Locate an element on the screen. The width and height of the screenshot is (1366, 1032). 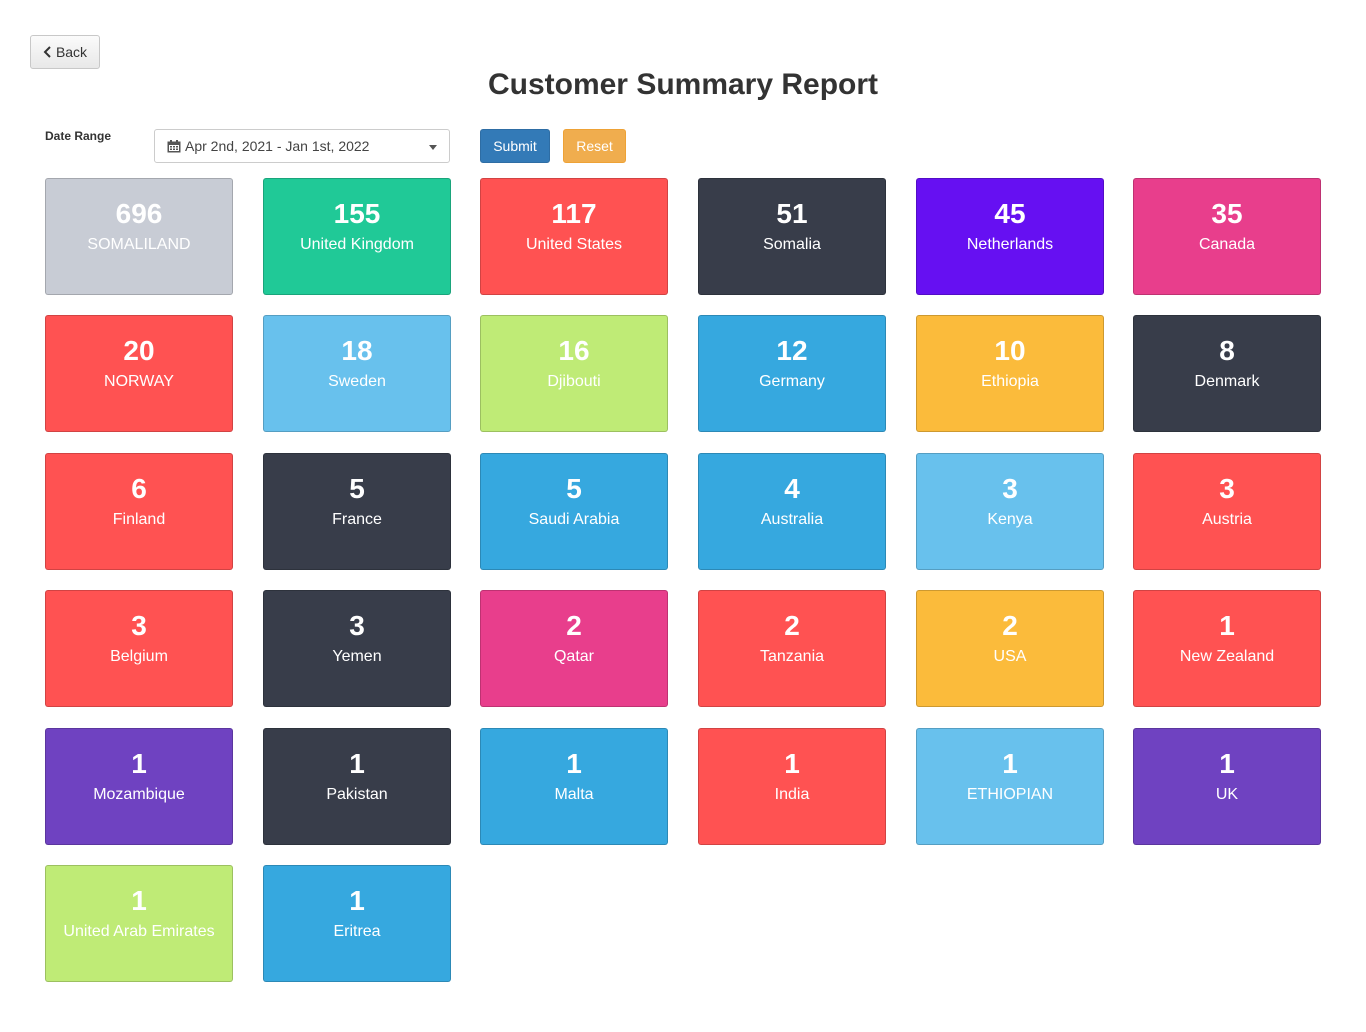
country-tile: 696 SOMALILAND is located at coordinates (139, 236).